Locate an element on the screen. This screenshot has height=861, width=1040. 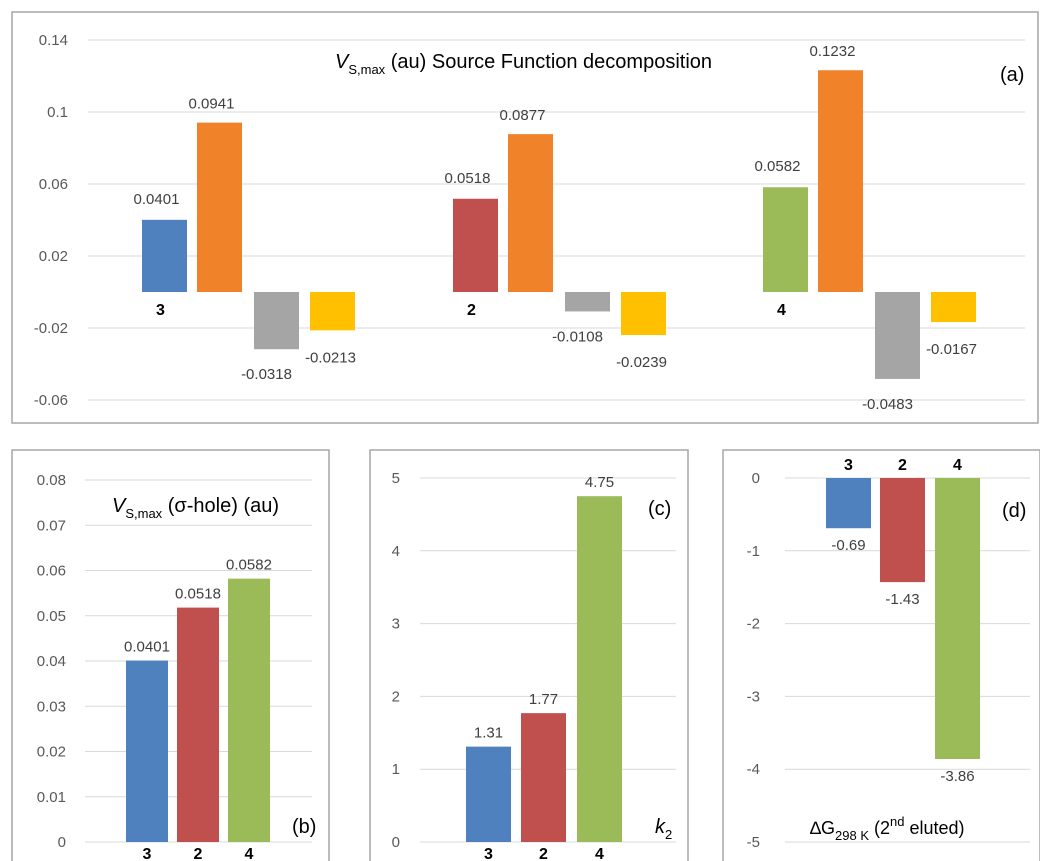
panel-a-value-label: 0.0518 is located at coordinates (468, 178).